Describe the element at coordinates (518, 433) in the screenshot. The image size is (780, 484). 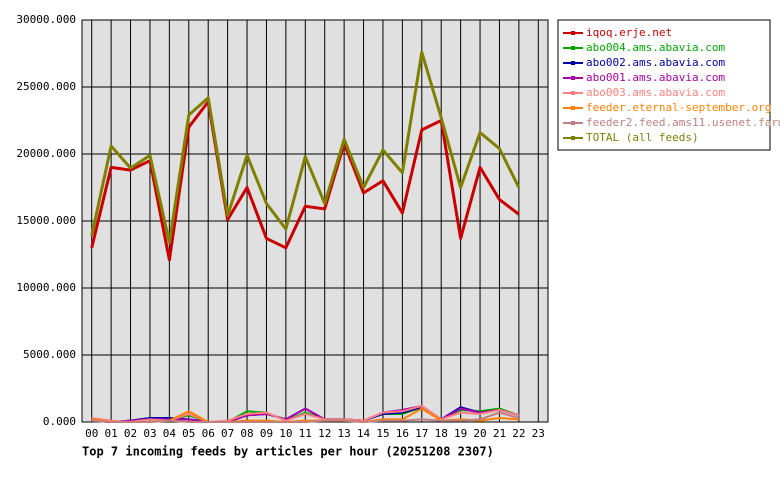
I see `x-tick-label: 22` at that location.